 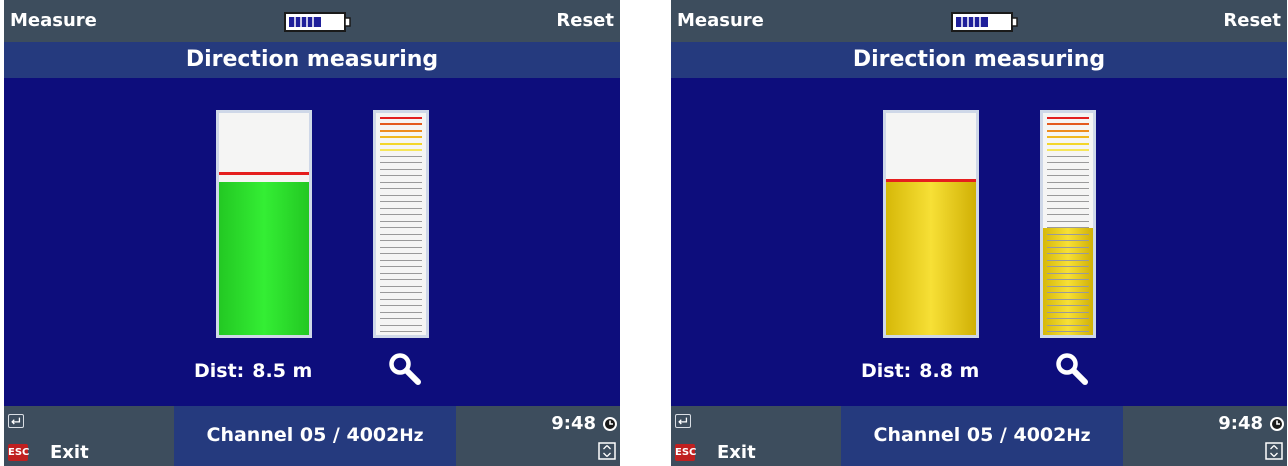 I want to click on distance-value: 8.5 m, so click(x=282, y=371).